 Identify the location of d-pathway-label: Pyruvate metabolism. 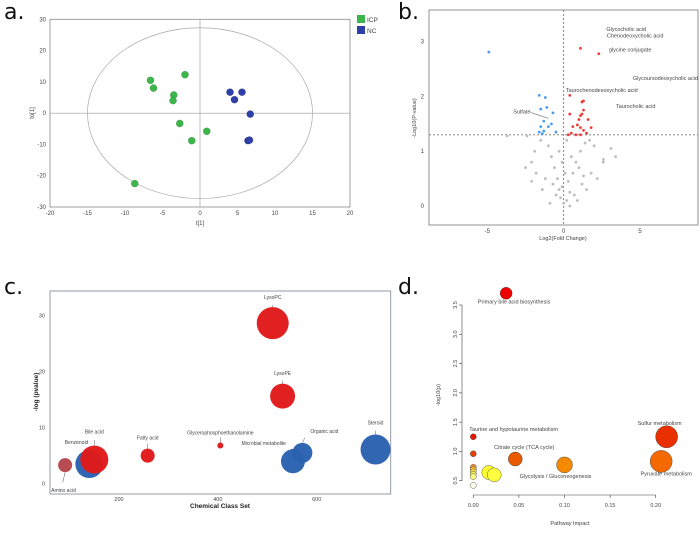
(666, 474).